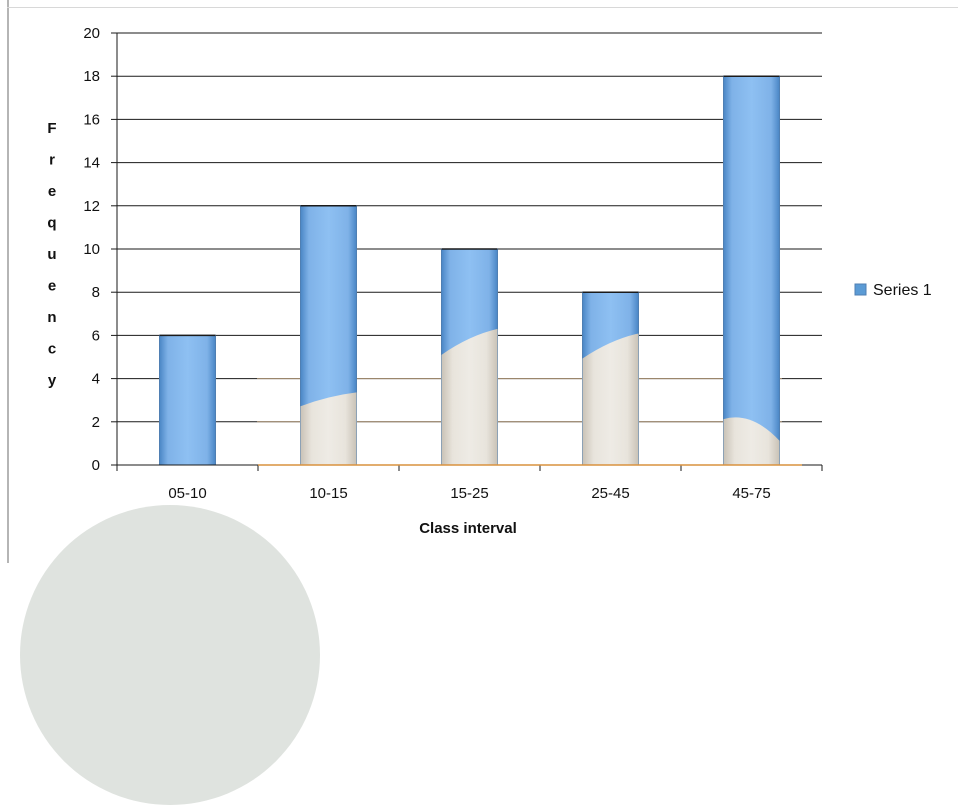 The height and width of the screenshot is (805, 958). Describe the element at coordinates (482, 7) in the screenshot. I see `frame-top-edge` at that location.